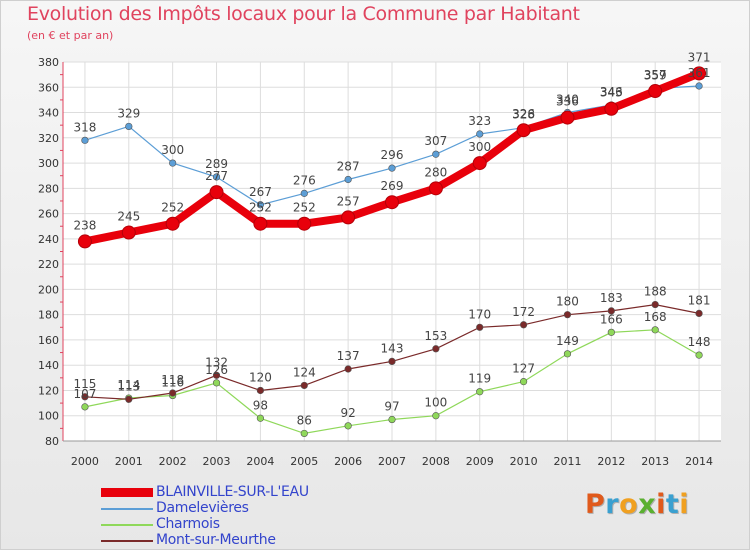 The height and width of the screenshot is (550, 750). Describe the element at coordinates (48, 340) in the screenshot. I see `y-tick-label: 160` at that location.